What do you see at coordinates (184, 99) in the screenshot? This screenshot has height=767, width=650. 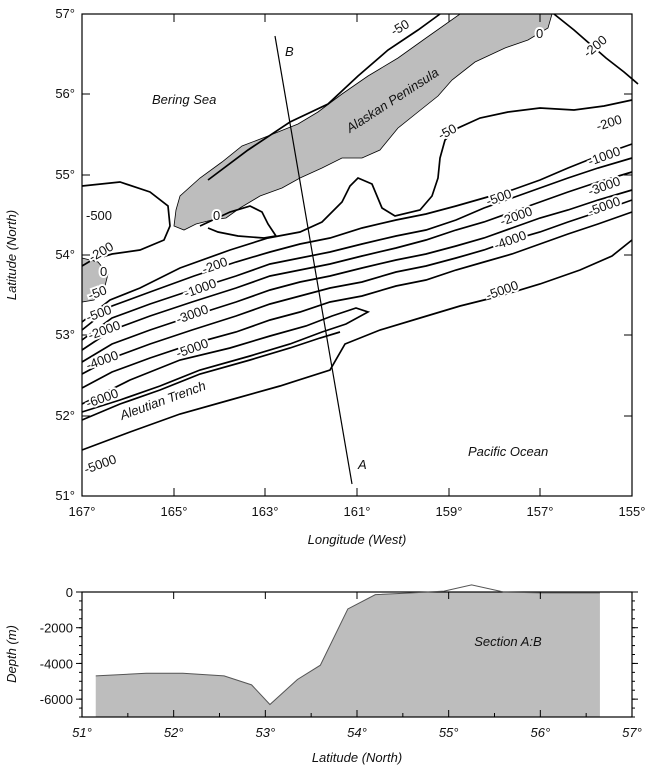 I see `label-bering-sea: Bering Sea` at bounding box center [184, 99].